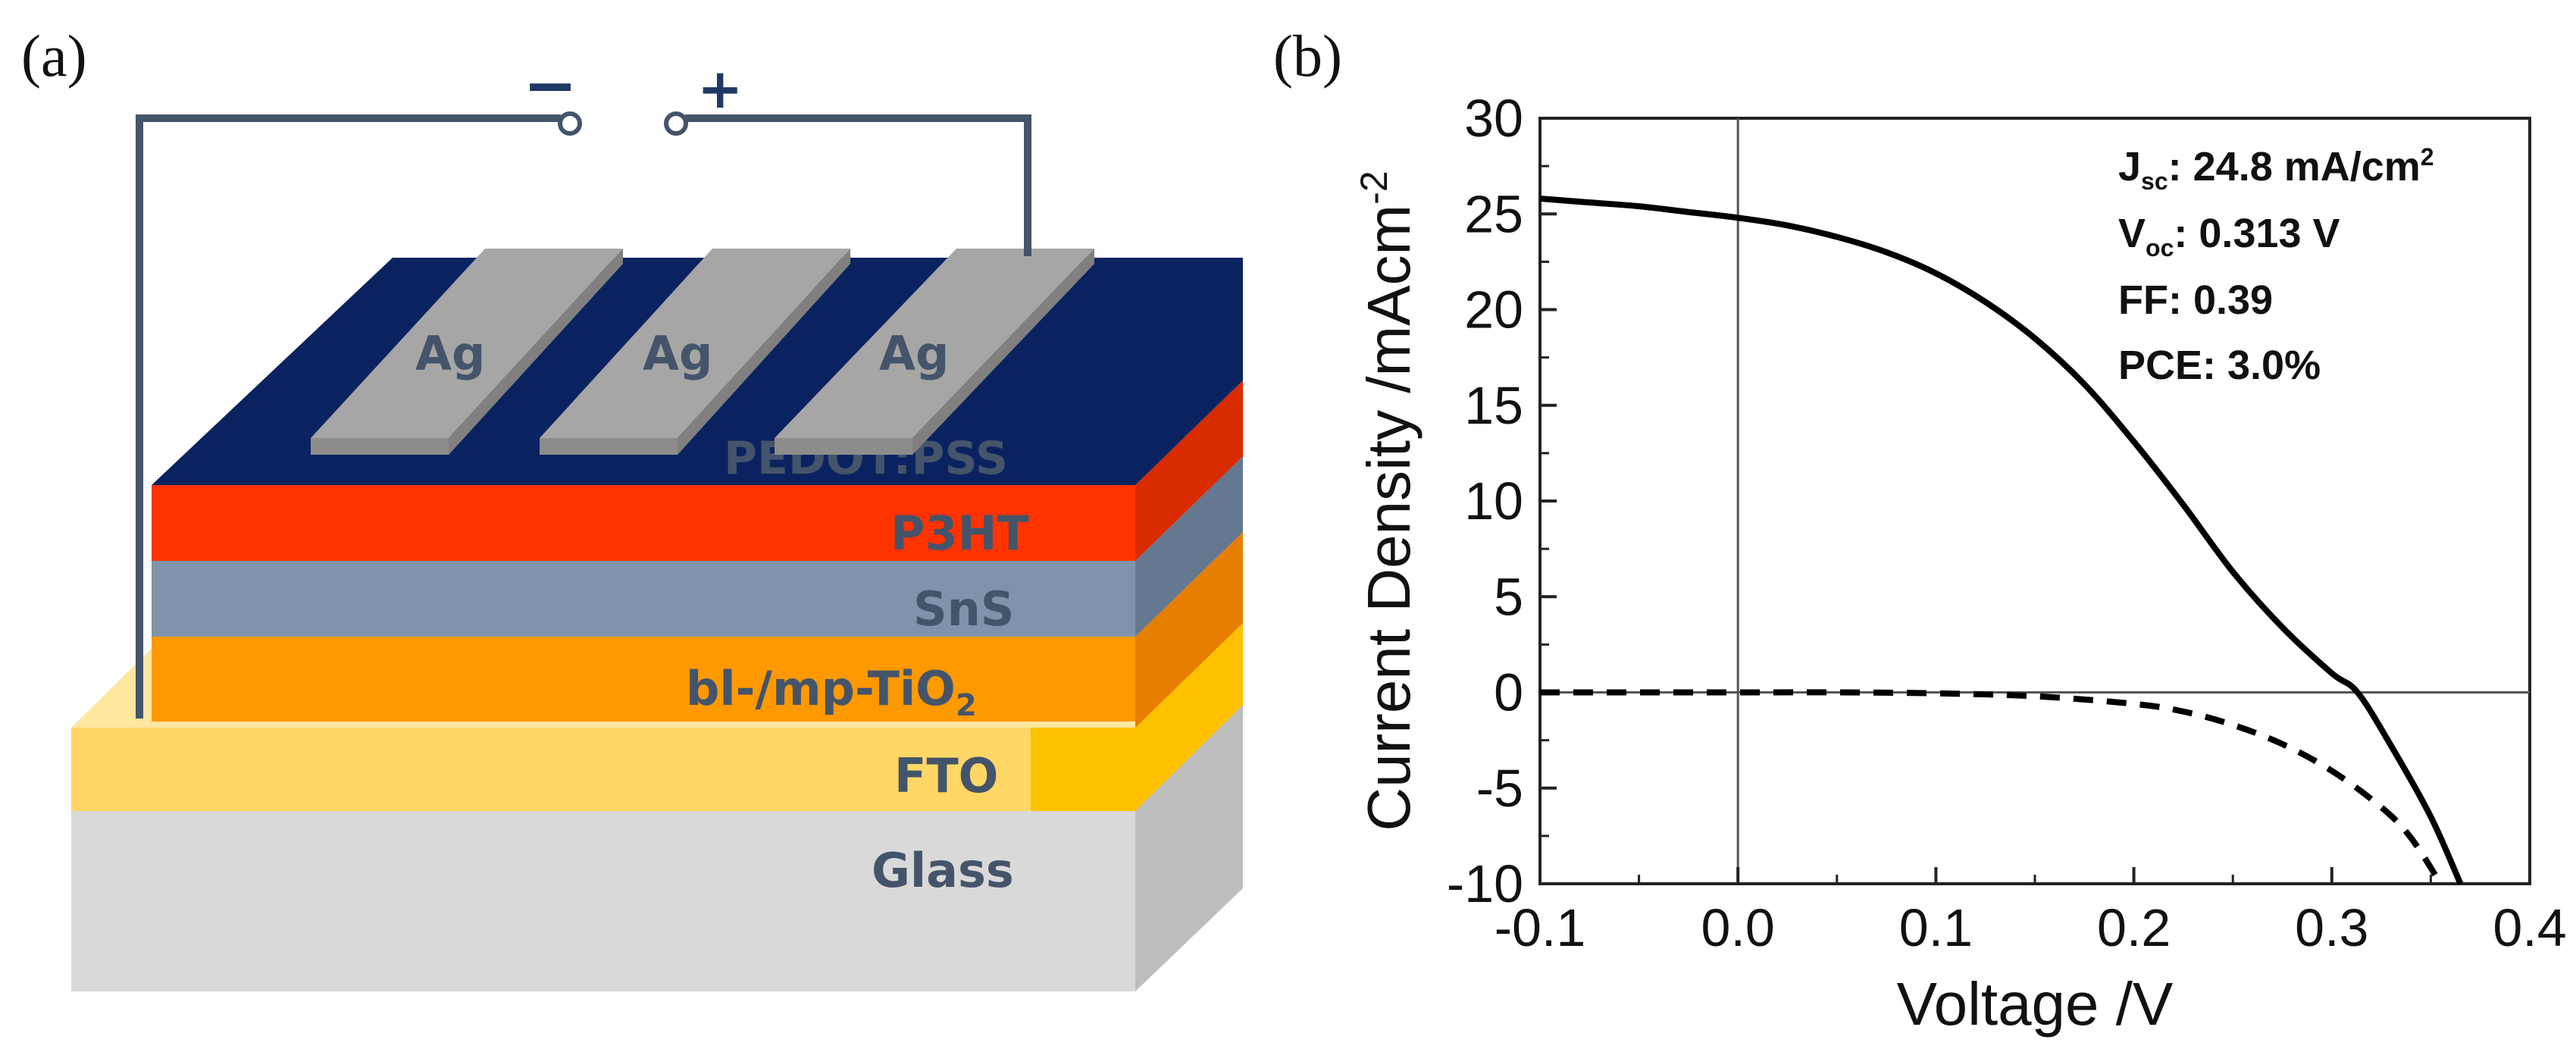 This screenshot has width=2576, height=1049. What do you see at coordinates (54, 56) in the screenshot?
I see `panel-a-label: (a)` at bounding box center [54, 56].